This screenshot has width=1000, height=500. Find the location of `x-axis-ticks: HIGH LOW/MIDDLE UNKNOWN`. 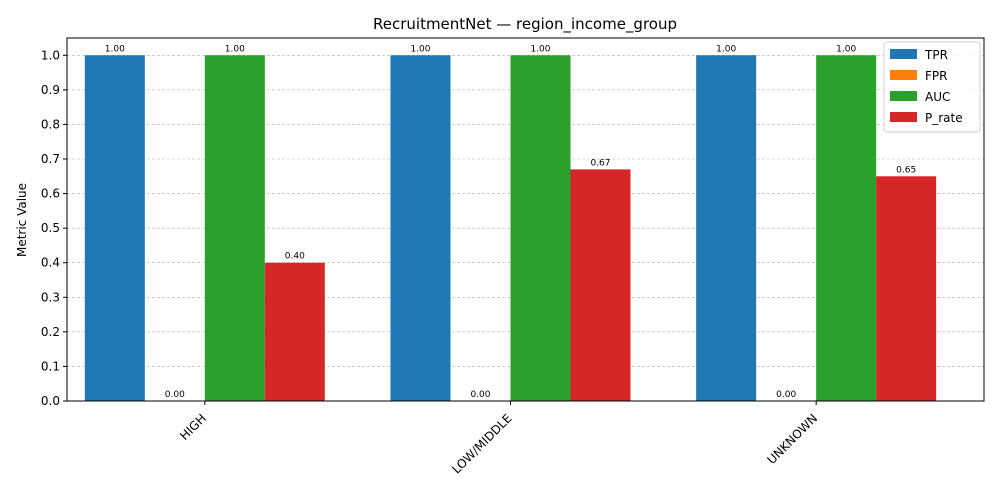

x-axis-ticks: HIGH LOW/MIDDLE UNKNOWN is located at coordinates (498, 438).